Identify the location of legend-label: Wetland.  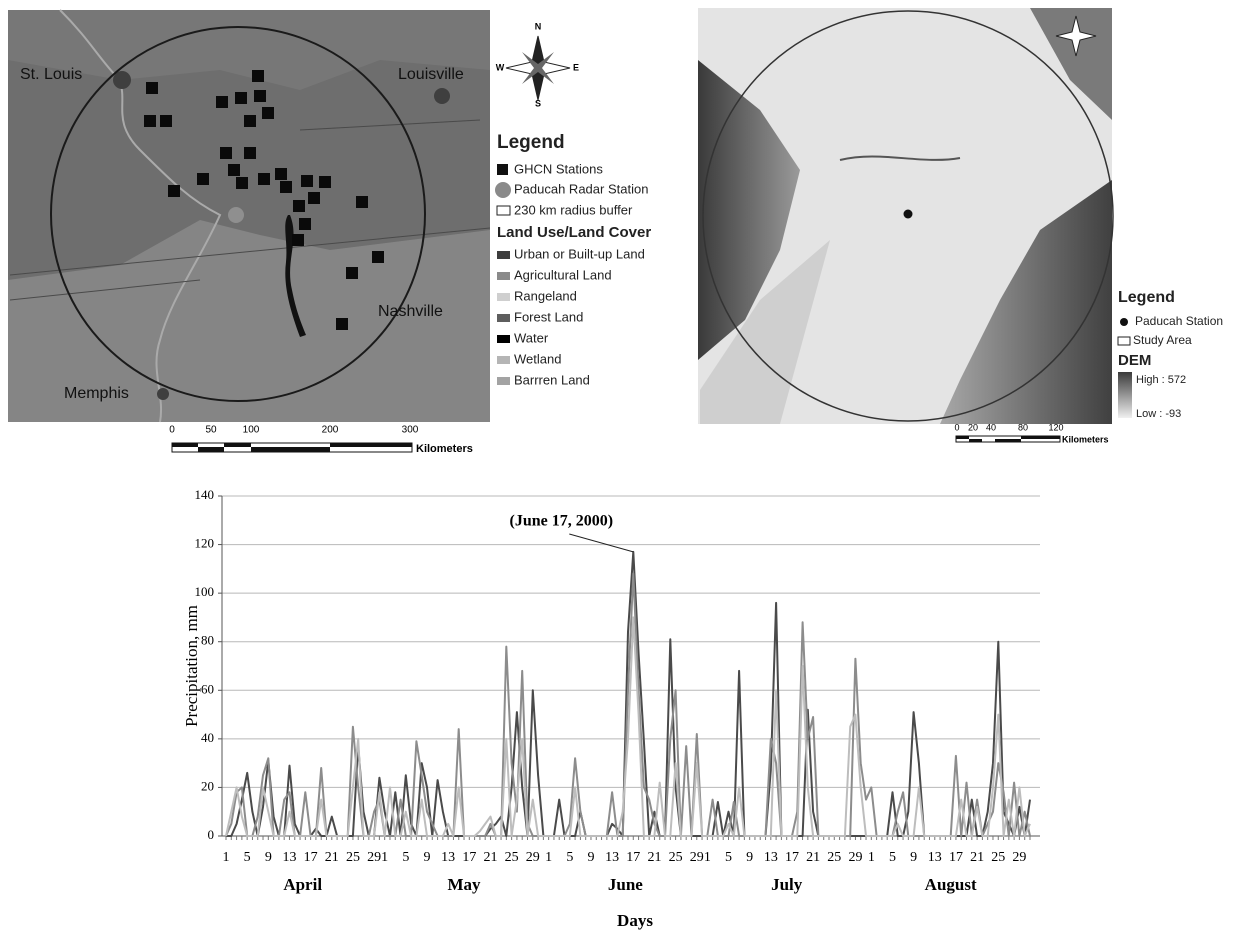
(537, 358).